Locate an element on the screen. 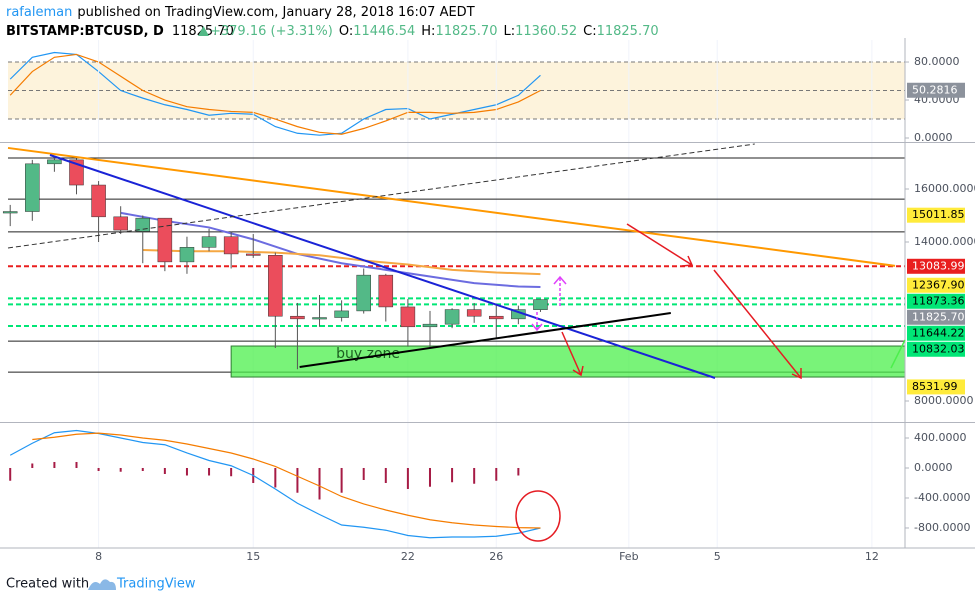  axis-label: 11644.22 is located at coordinates (938, 332).